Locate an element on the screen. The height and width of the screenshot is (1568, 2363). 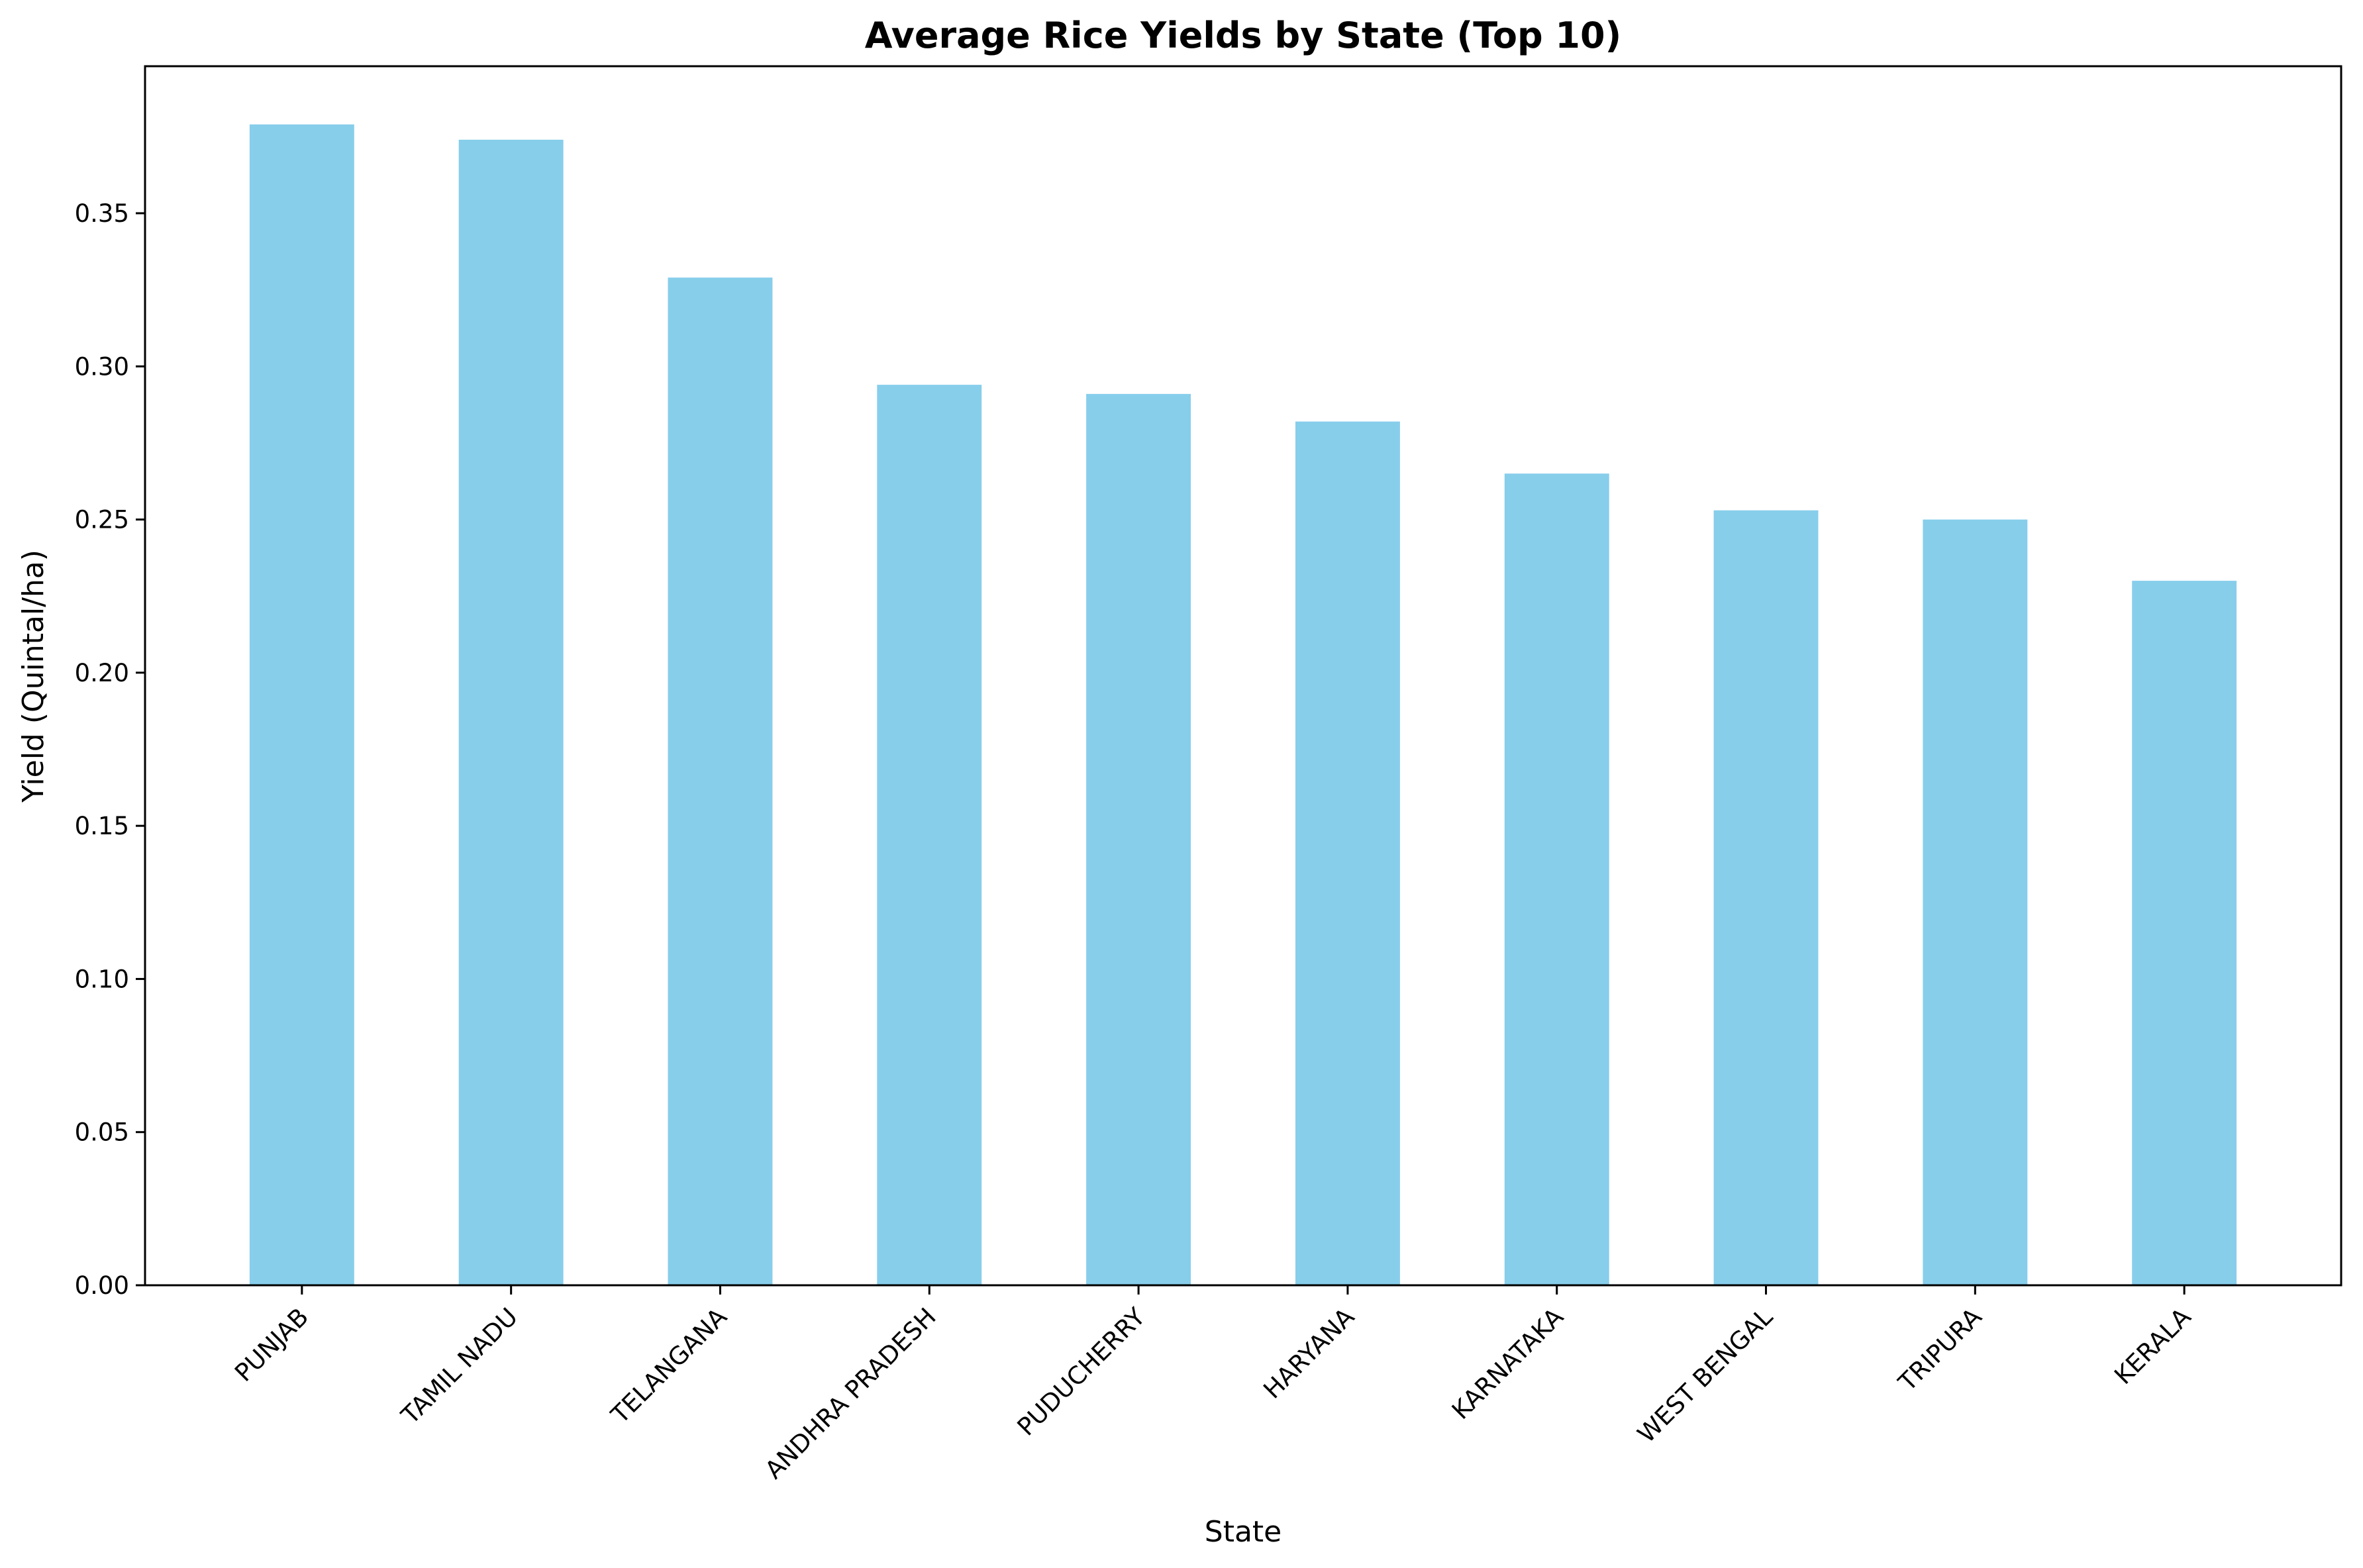
x-tick-label: PUNJAB is located at coordinates (271, 1344).